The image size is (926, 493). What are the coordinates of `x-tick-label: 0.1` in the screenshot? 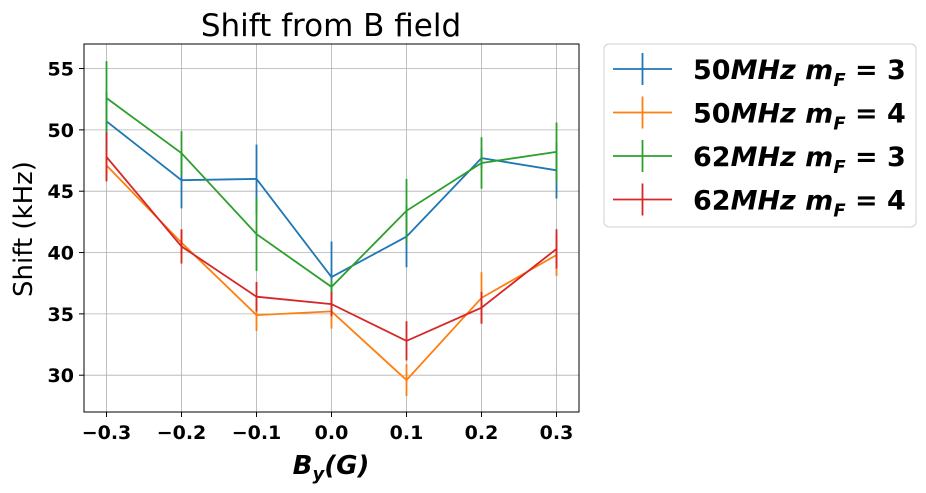 It's located at (407, 433).